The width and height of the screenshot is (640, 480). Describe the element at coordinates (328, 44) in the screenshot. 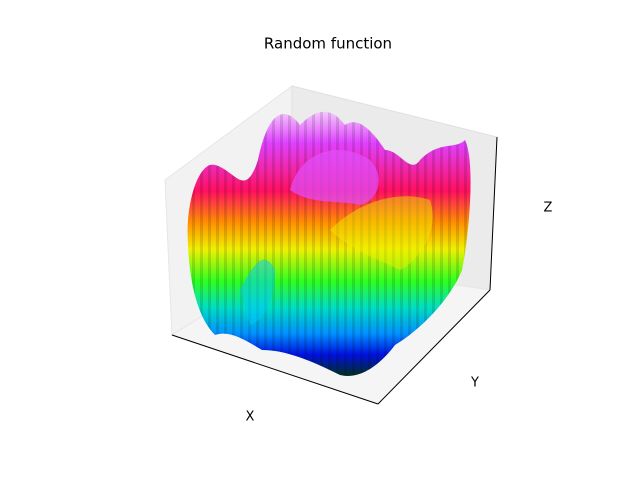

I see `chart-title: Random function` at that location.